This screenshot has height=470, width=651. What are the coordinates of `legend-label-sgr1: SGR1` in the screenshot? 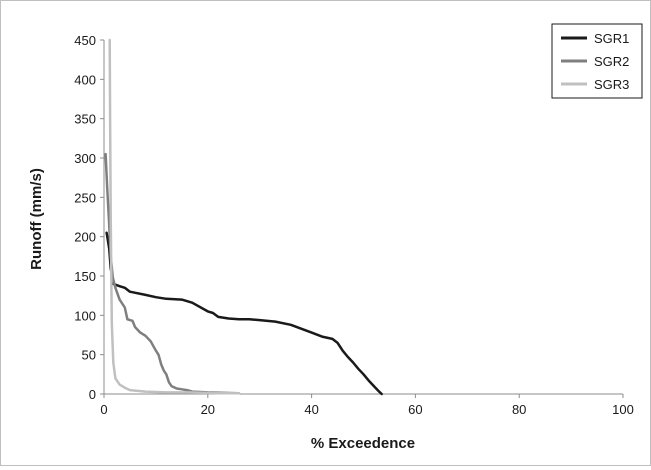 It's located at (611, 38).